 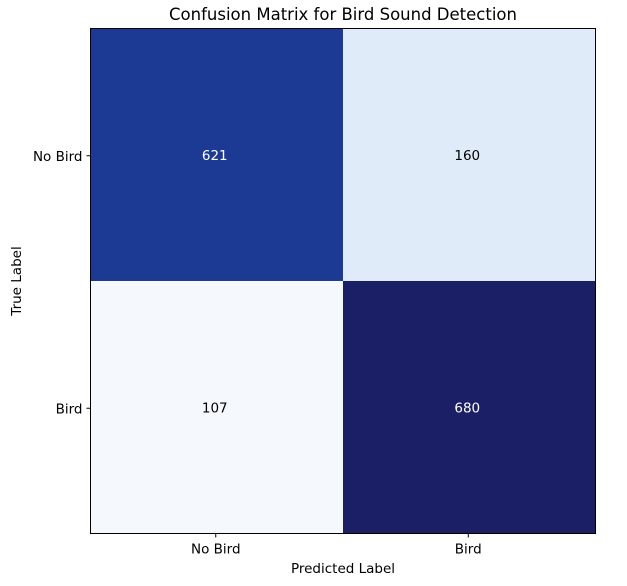 What do you see at coordinates (467, 156) in the screenshot?
I see `cell-value-label: 160` at bounding box center [467, 156].